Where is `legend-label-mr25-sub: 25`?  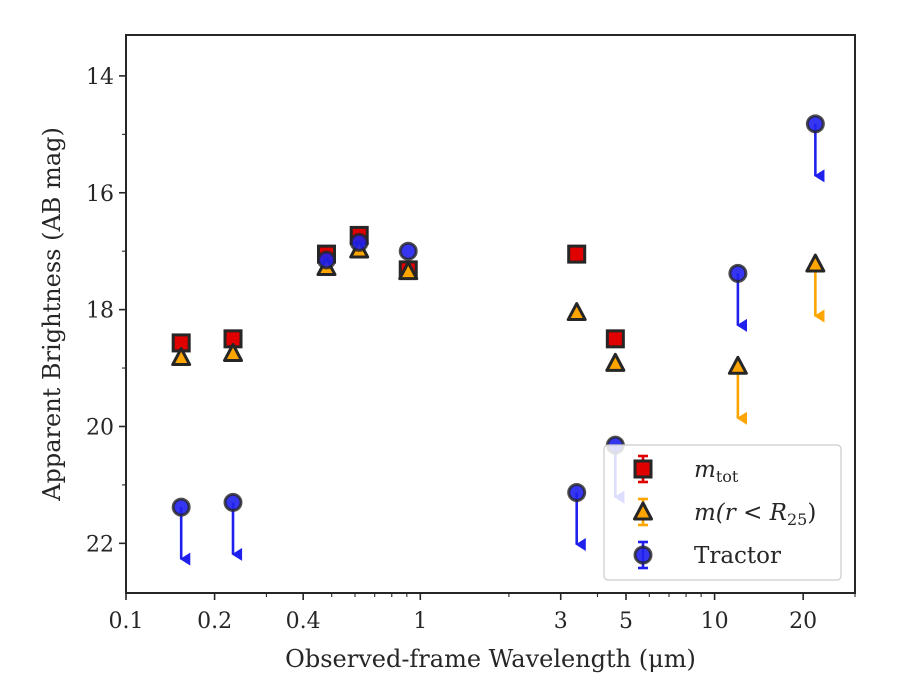 legend-label-mr25-sub: 25 is located at coordinates (797, 519).